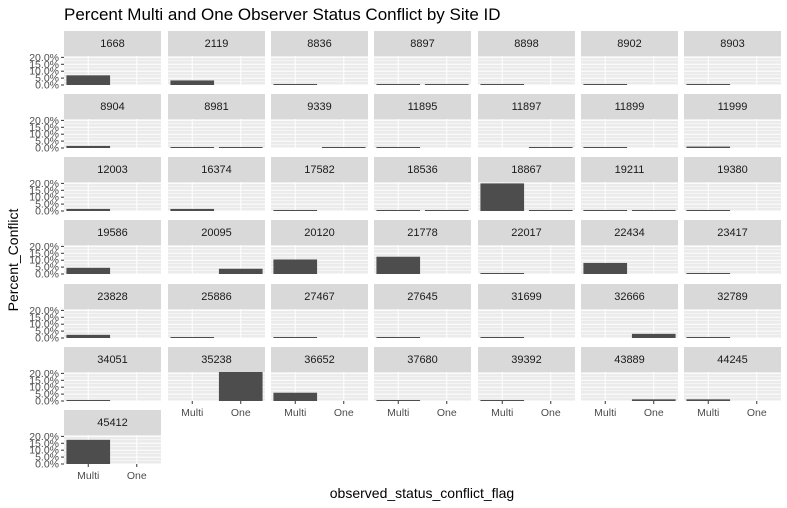  I want to click on facet-panel: 8903, so click(732, 58).